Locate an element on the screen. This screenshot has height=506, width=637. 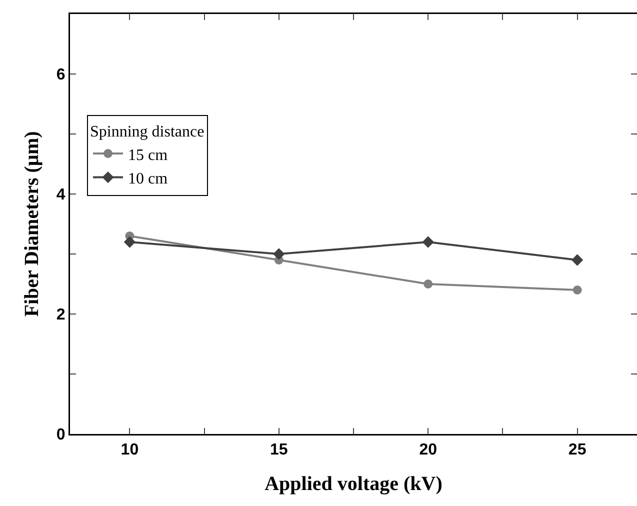
x-tick-label: 20 is located at coordinates (428, 450).